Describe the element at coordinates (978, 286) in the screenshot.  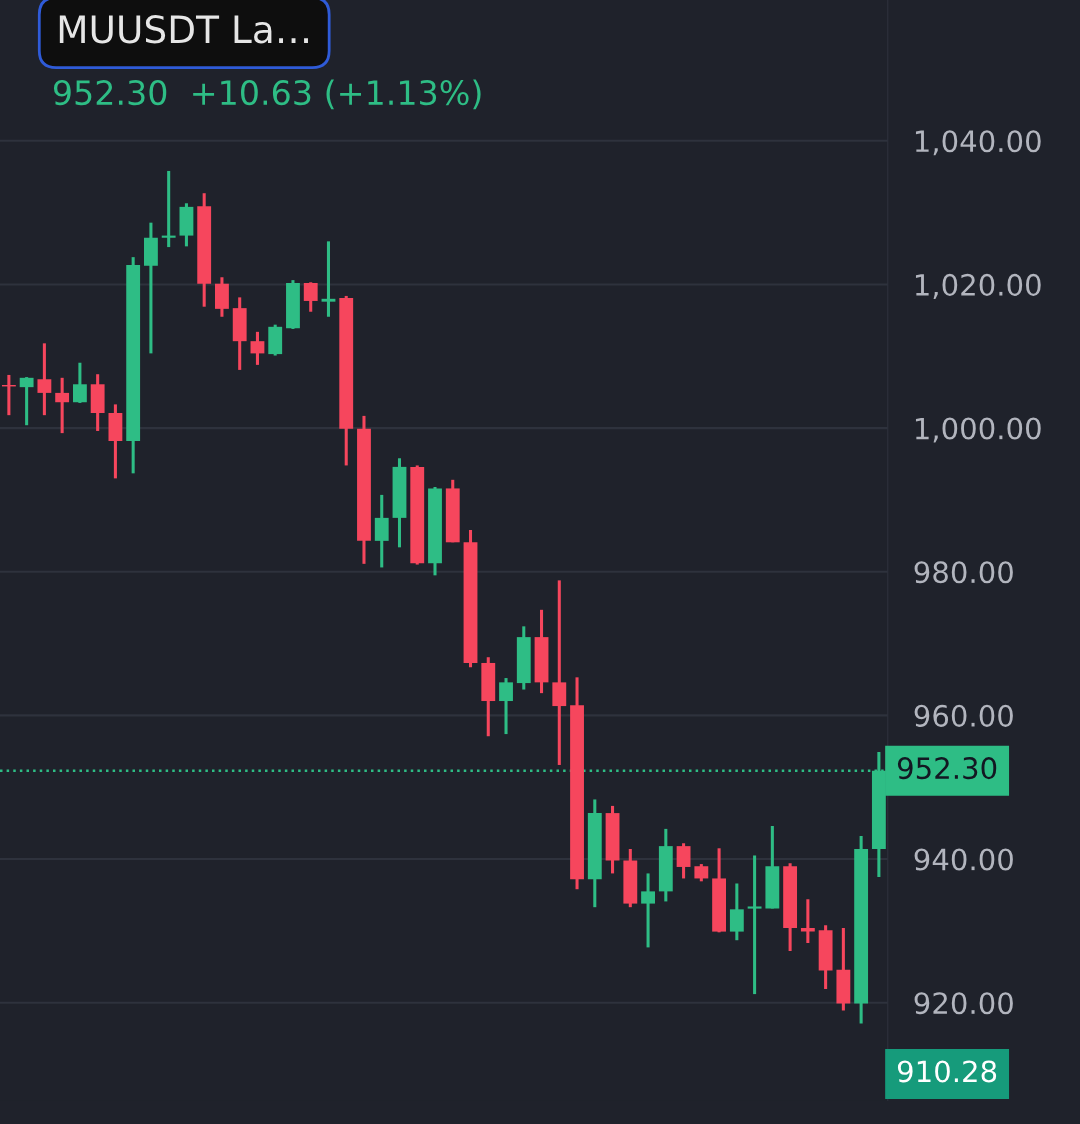
I see `y-tick-label: 1,020.00` at that location.